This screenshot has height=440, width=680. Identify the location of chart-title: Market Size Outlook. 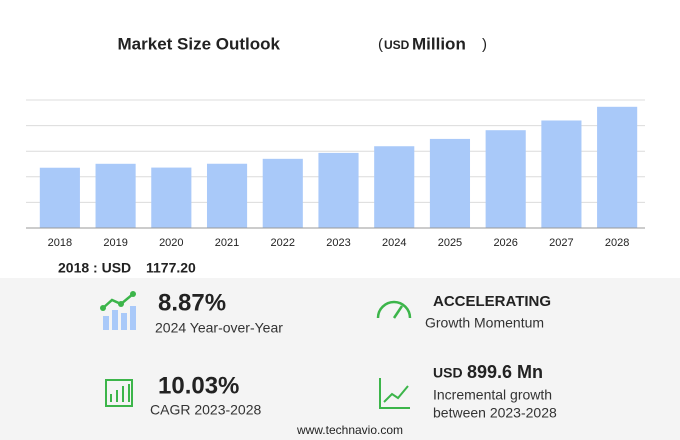
(199, 43).